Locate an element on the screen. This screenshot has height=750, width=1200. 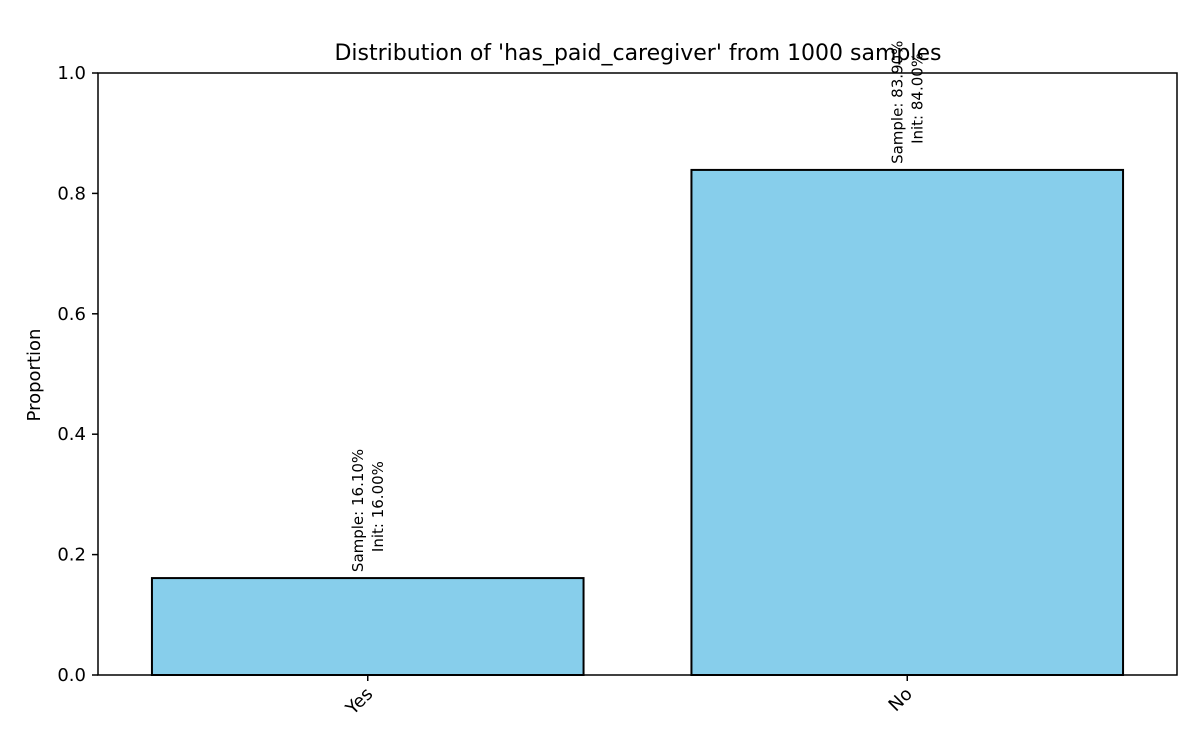
y-tick-label: 0.4 is located at coordinates (71, 434).